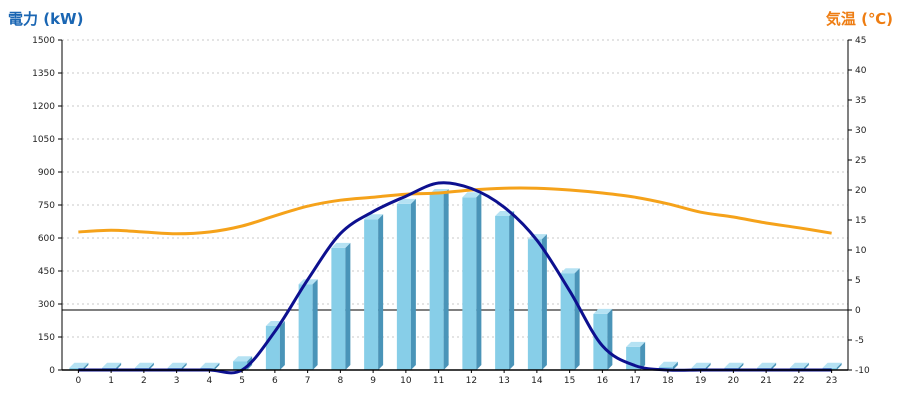  I want to click on x-tick-label: 12, so click(471, 381).